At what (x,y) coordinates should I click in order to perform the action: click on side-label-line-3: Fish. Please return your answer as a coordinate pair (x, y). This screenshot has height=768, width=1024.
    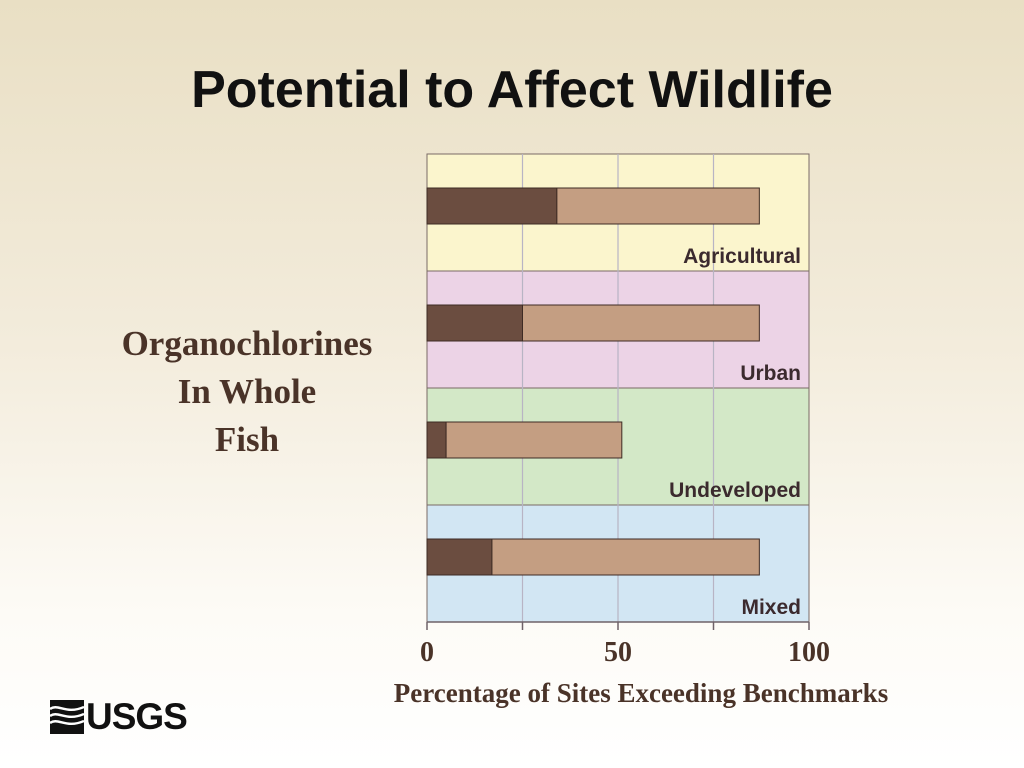
    Looking at the image, I should click on (247, 439).